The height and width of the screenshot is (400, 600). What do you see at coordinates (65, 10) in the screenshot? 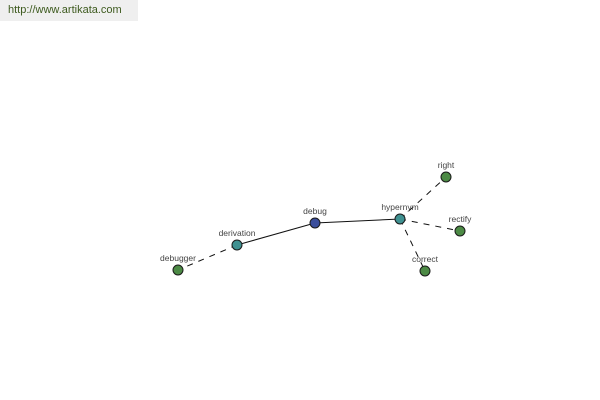
I see `site-url-link: http://www.artikata.com` at bounding box center [65, 10].